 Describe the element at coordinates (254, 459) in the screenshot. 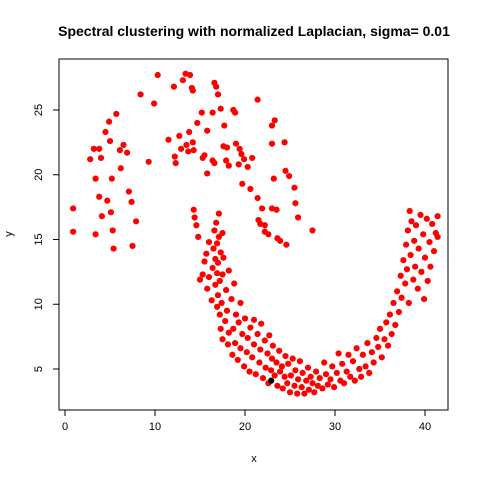

I see `x-axis-label: x` at that location.